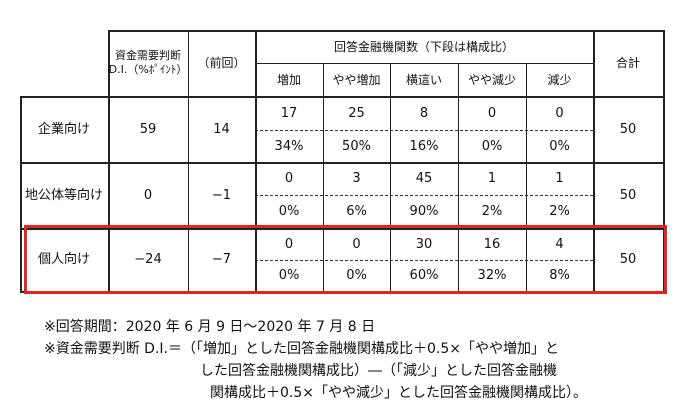 Image resolution: width=700 pixels, height=419 pixels. I want to click on header-di: 資金需要判断 D.I.（%ﾎﾟｲﾝﾄ）, so click(148, 63).